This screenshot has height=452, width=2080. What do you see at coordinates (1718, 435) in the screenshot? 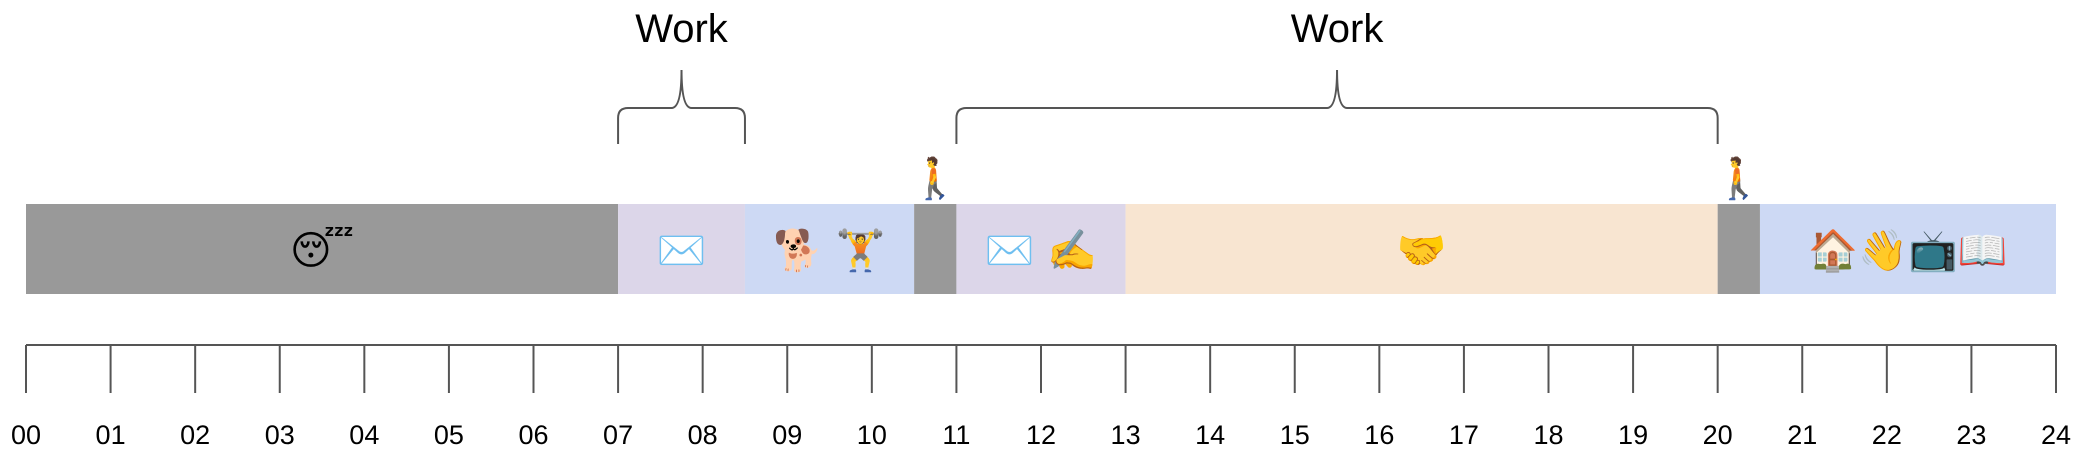
I see `tick-label: 20` at bounding box center [1718, 435].